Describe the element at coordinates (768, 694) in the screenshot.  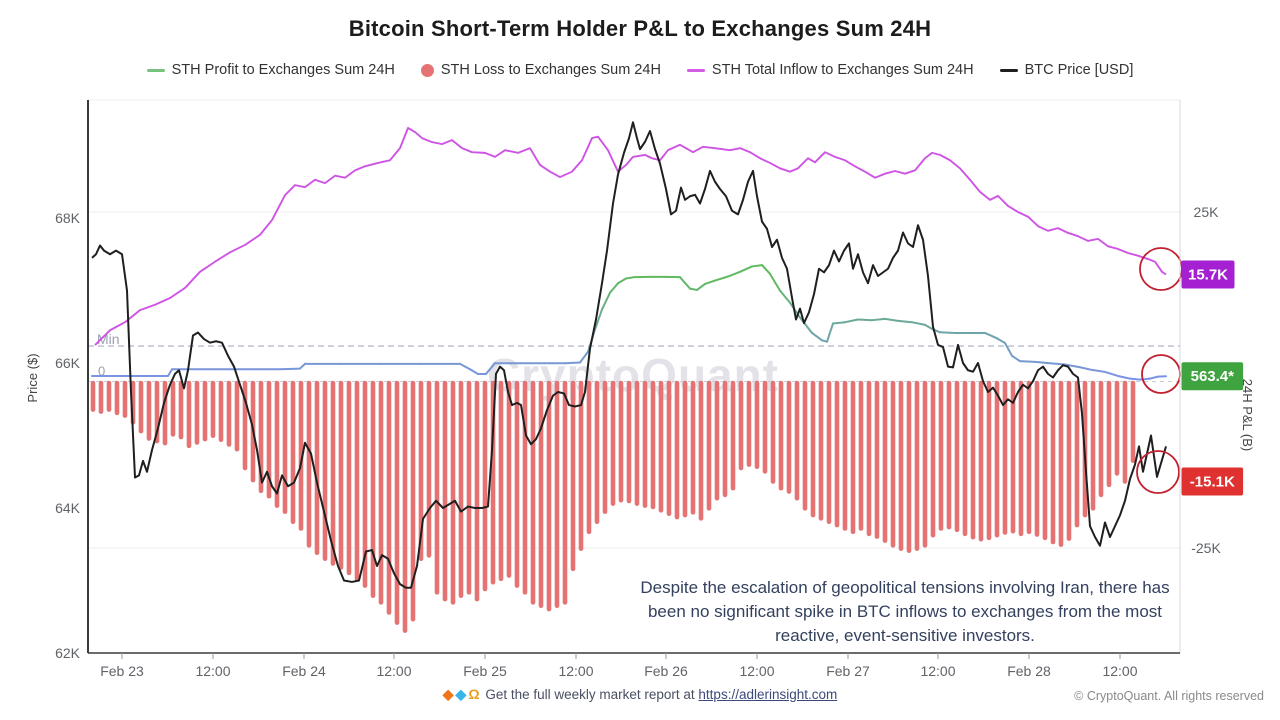
I see `report-link: https://adlerinsight.com` at that location.